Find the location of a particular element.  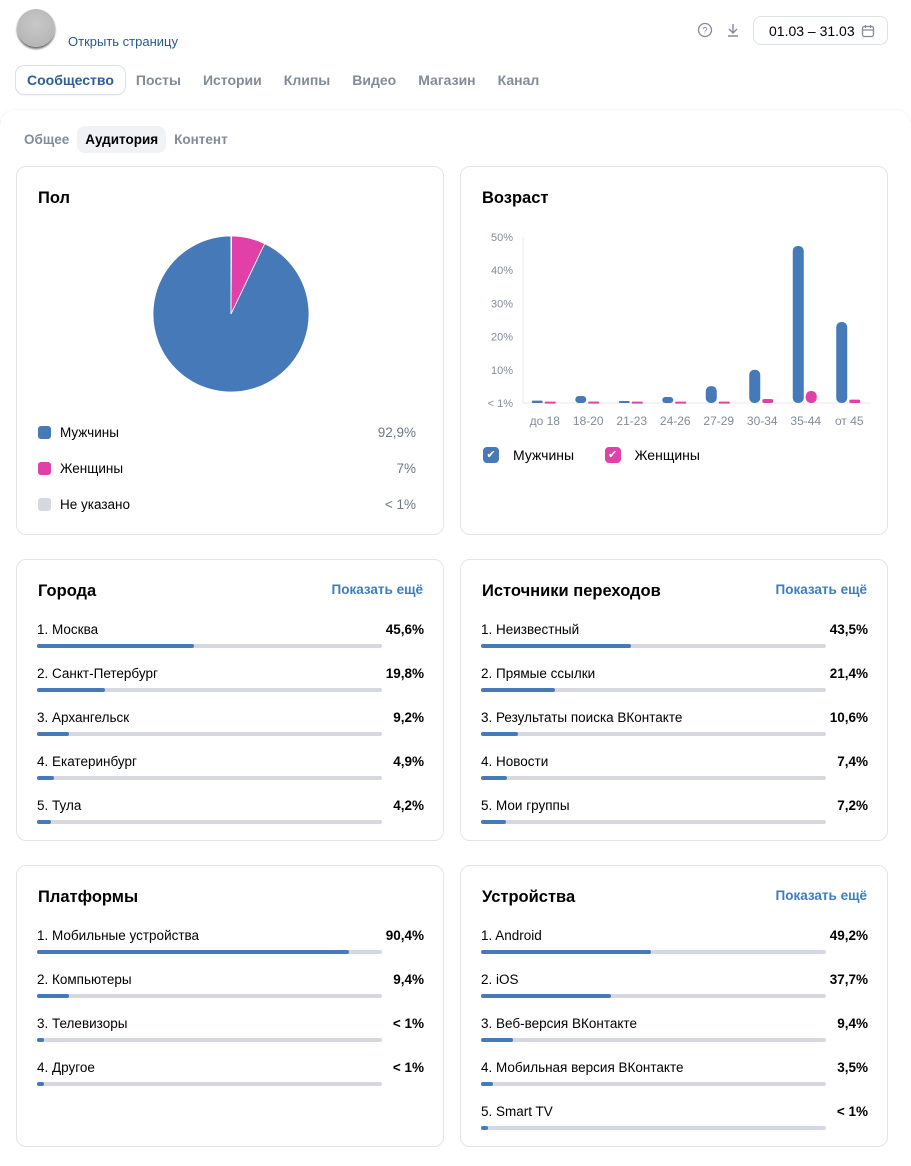

open-page-link: Открыть страницу is located at coordinates (123, 41).